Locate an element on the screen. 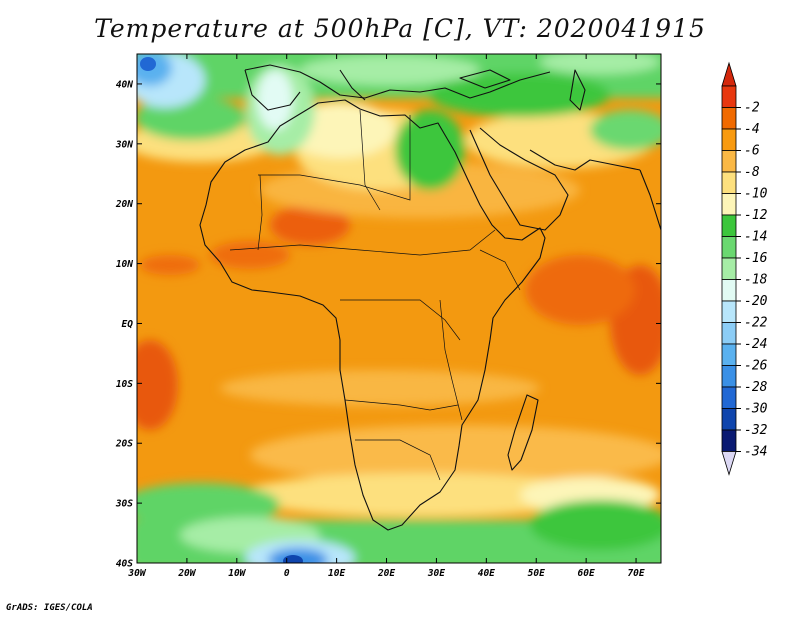 The image size is (800, 618). india-coast is located at coordinates (650, 200).